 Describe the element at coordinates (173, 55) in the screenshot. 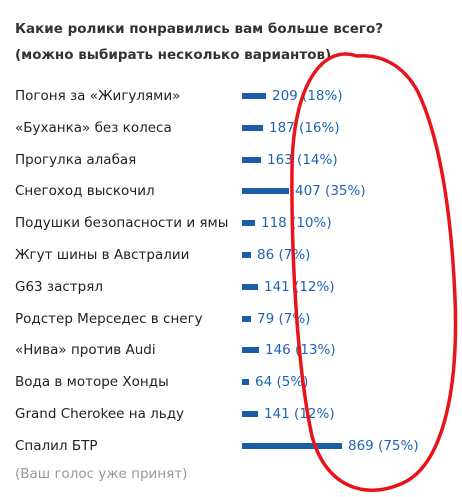

I see `poll-title-line-2: (можно выбирать несколько вариантов)` at that location.